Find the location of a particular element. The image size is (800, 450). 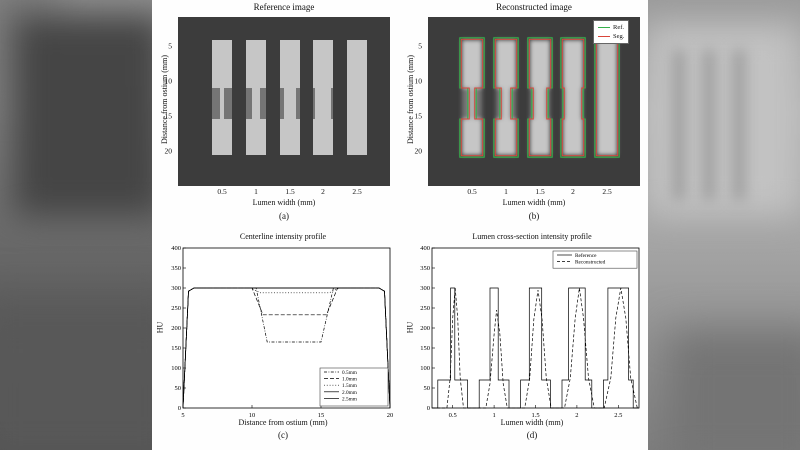

svg-text: 0.5mm is located at coordinates (350, 373).